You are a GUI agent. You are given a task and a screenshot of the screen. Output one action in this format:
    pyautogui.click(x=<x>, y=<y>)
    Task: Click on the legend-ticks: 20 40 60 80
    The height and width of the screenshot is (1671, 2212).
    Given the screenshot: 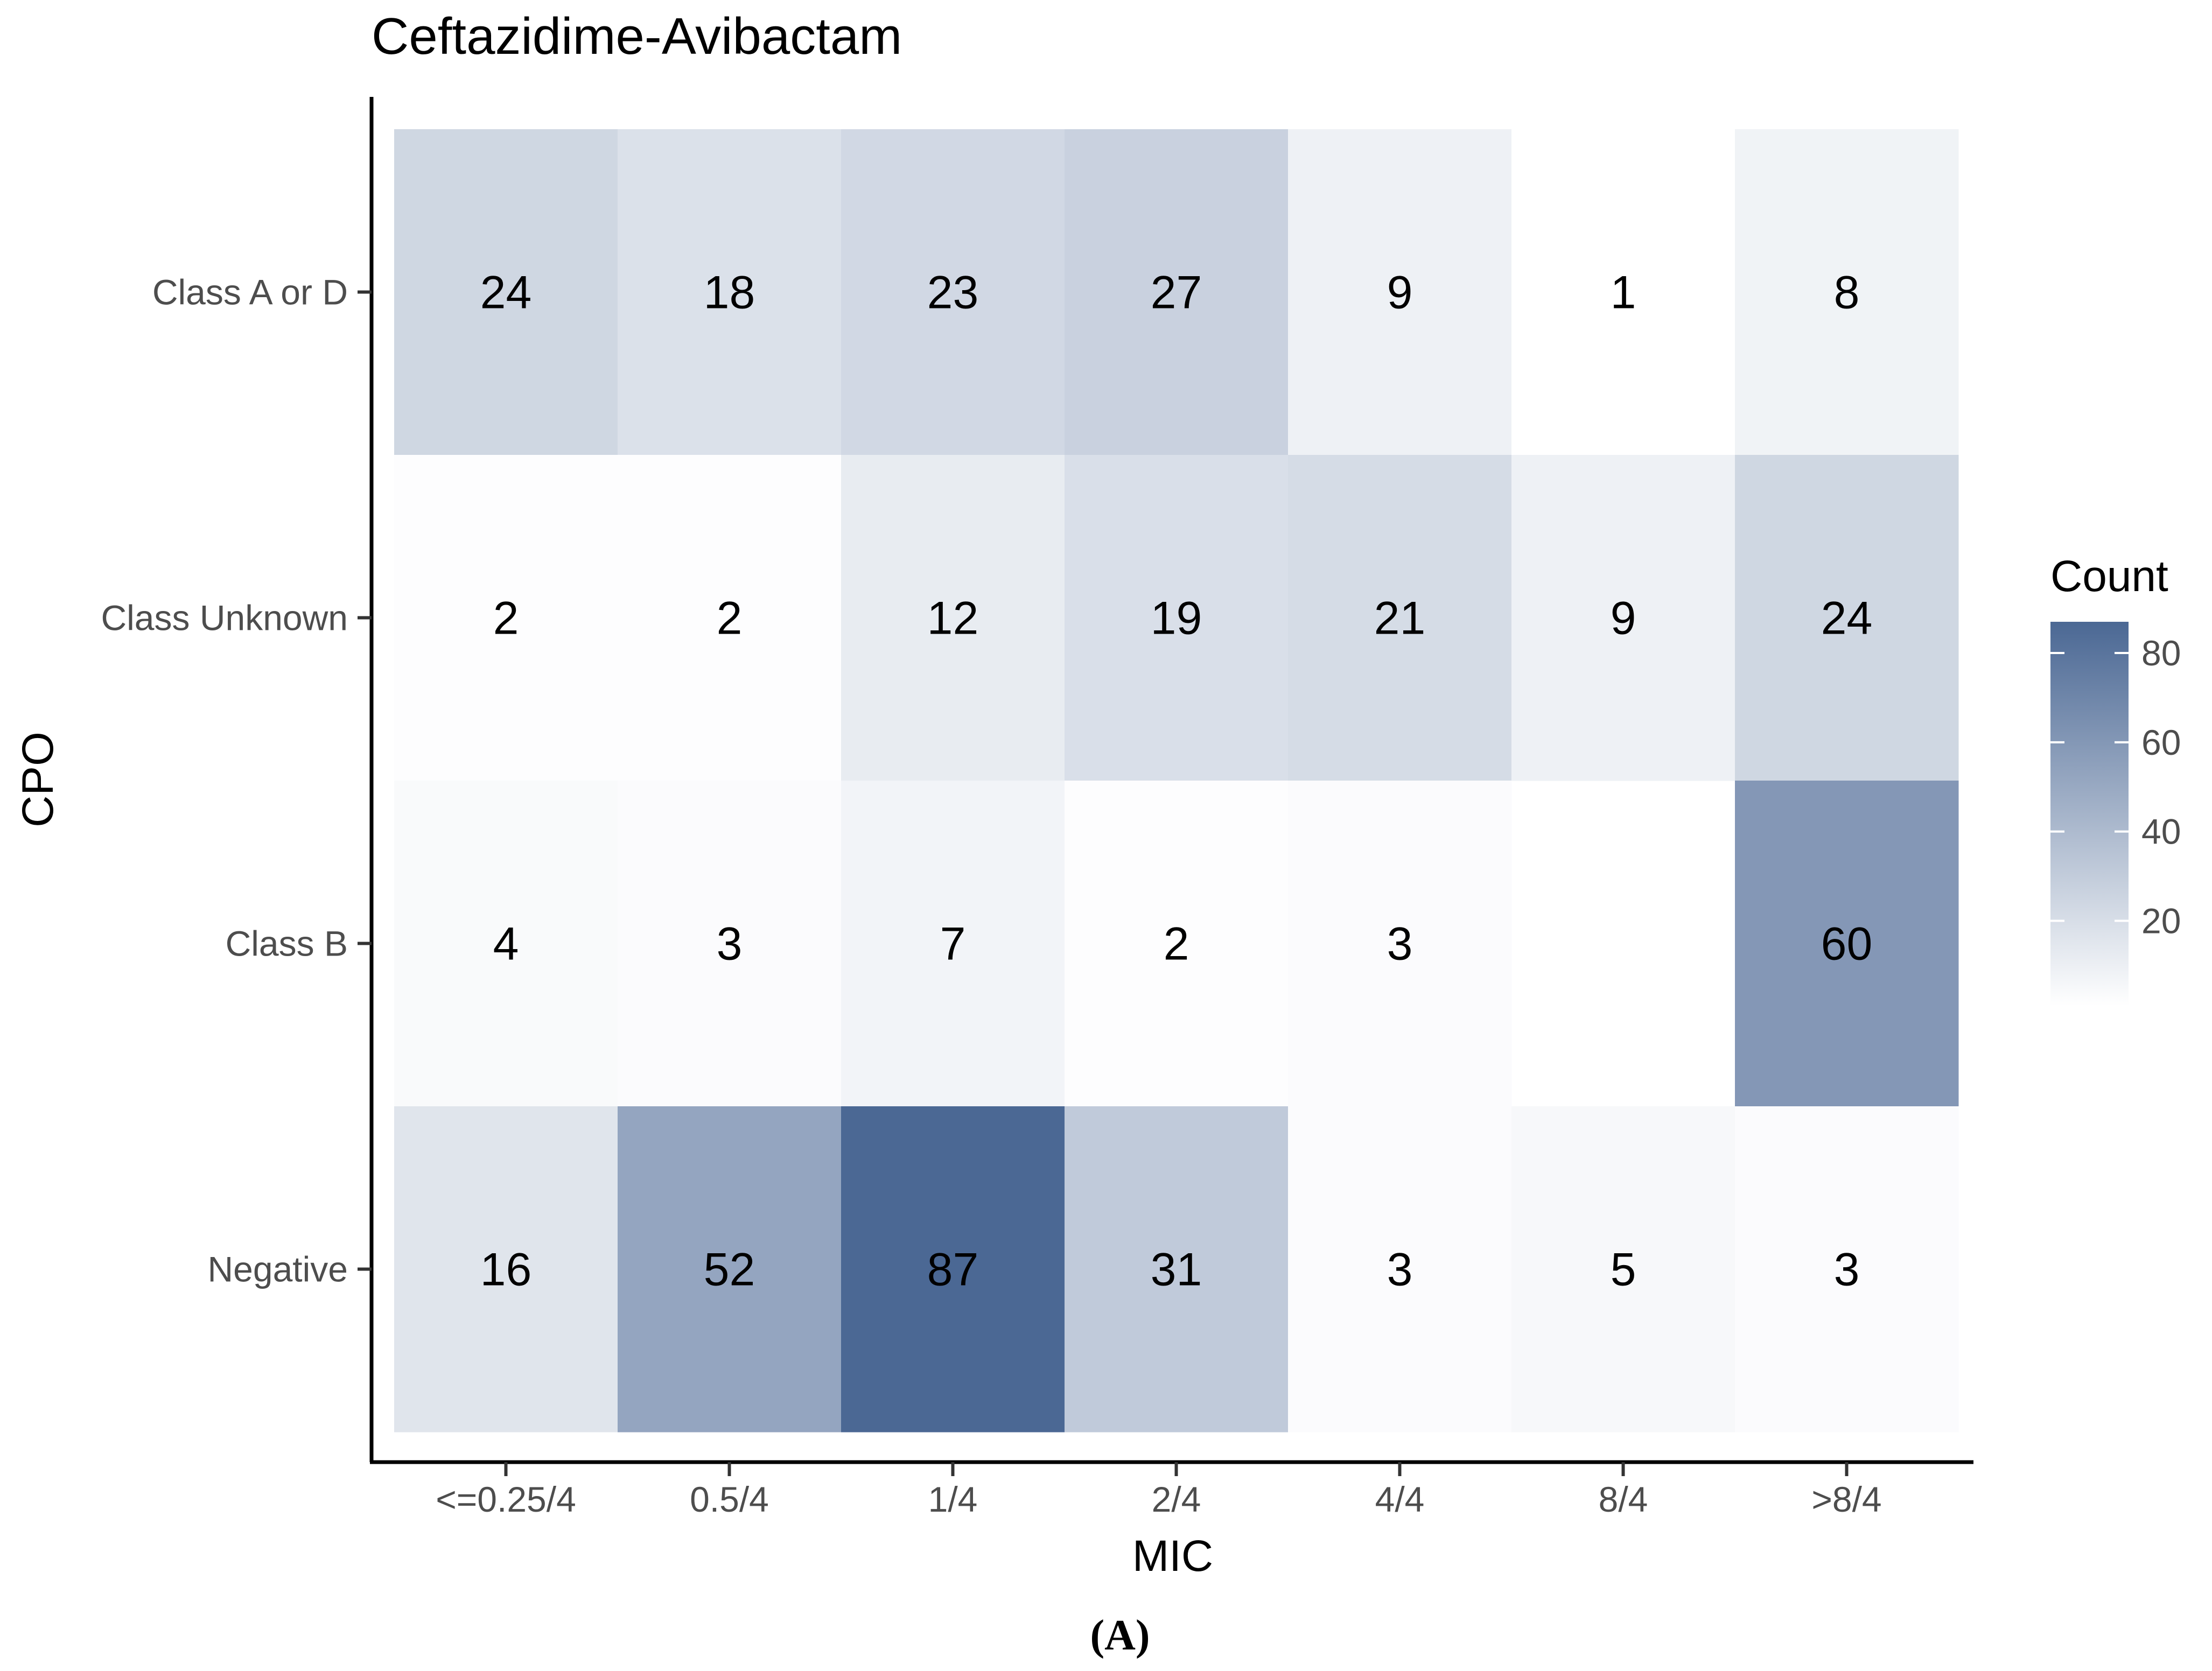 What is the action you would take?
    pyautogui.click(x=2115, y=786)
    